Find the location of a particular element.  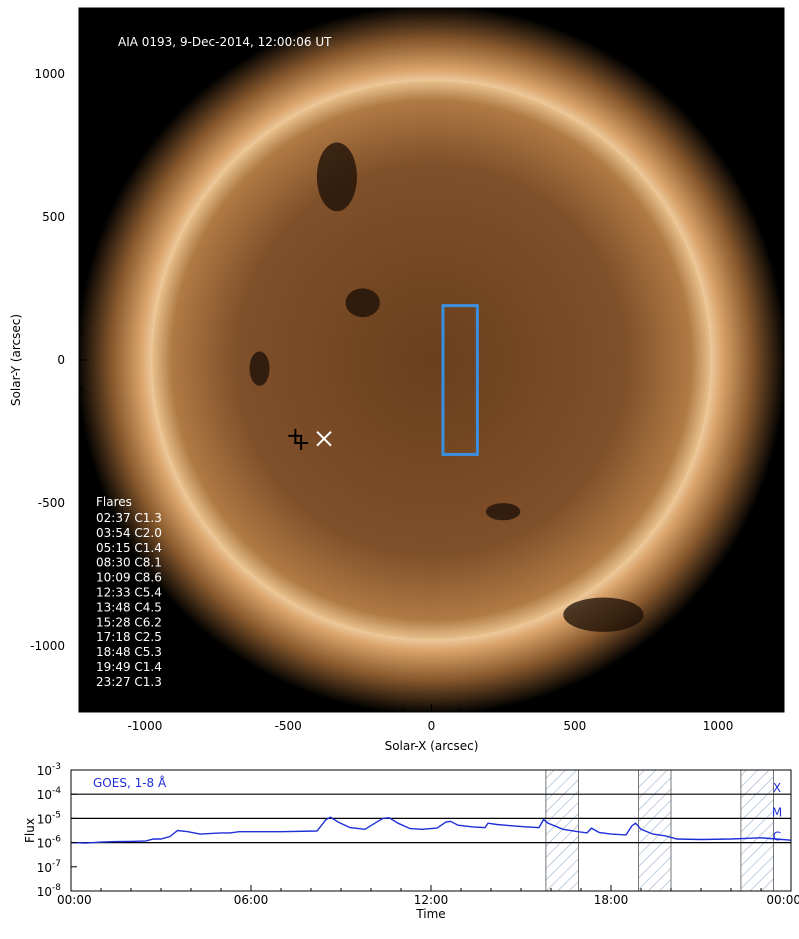

flare-list-item: 12:33 C5.4 is located at coordinates (129, 593).